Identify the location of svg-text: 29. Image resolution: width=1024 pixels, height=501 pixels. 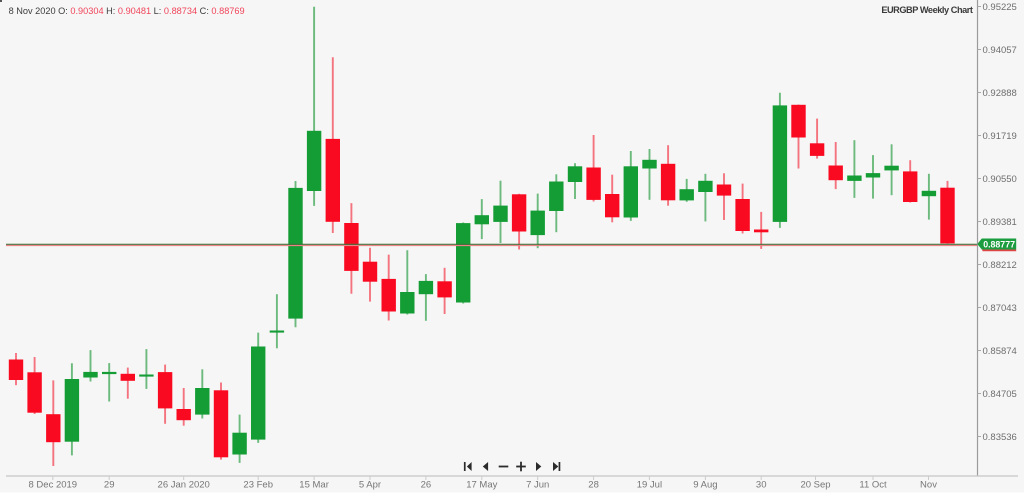
(109, 485).